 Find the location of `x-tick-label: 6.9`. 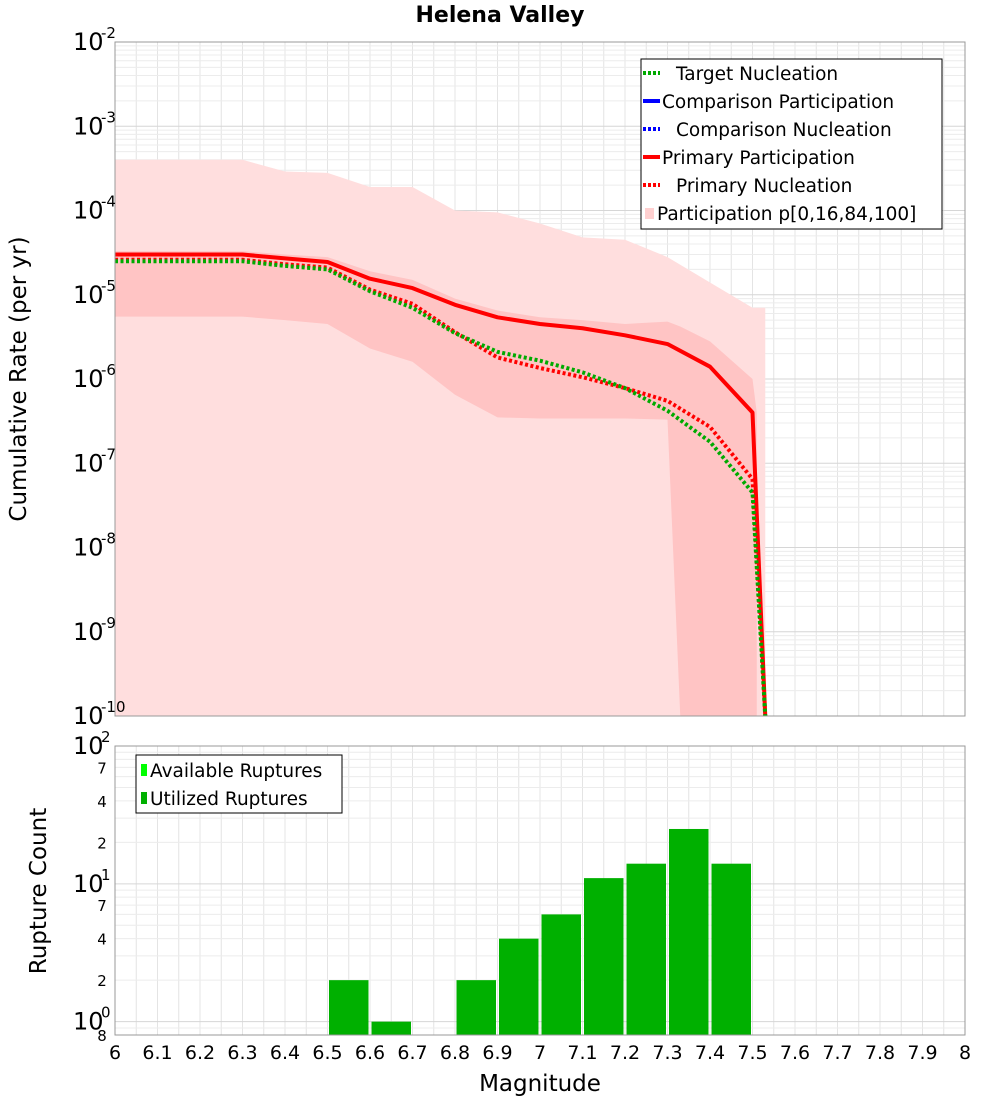

x-tick-label: 6.9 is located at coordinates (497, 1053).